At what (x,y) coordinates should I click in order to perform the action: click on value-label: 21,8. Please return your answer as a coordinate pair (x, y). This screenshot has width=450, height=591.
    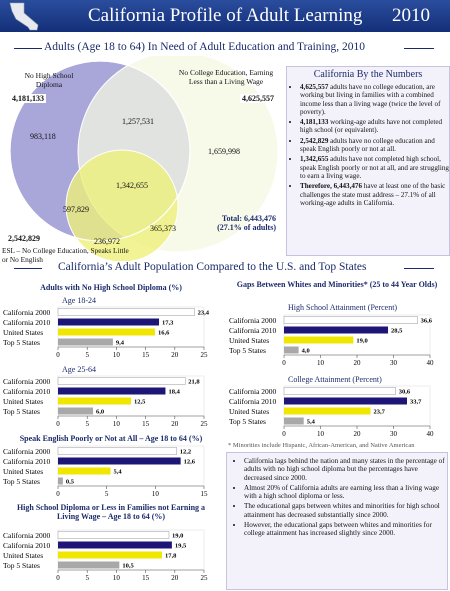
    Looking at the image, I should click on (194, 382).